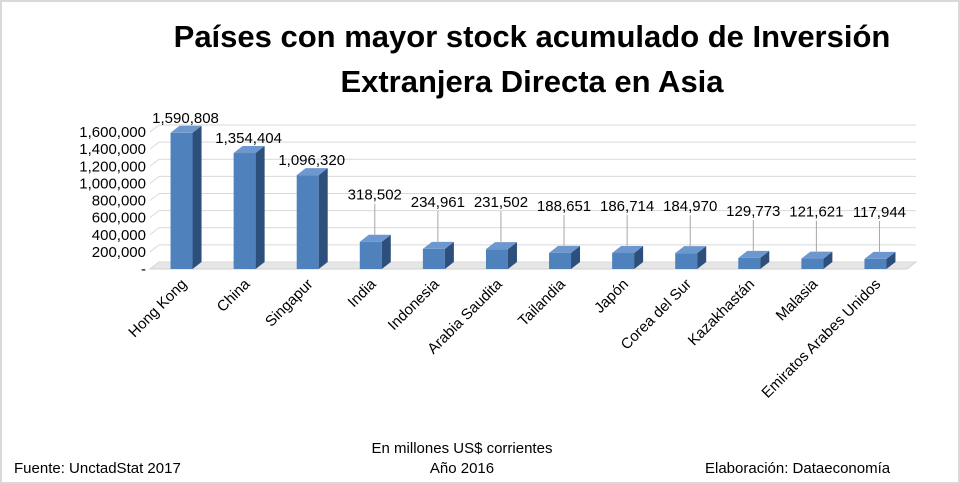  What do you see at coordinates (119, 218) in the screenshot?
I see `y-tick-label: 600,000` at bounding box center [119, 218].